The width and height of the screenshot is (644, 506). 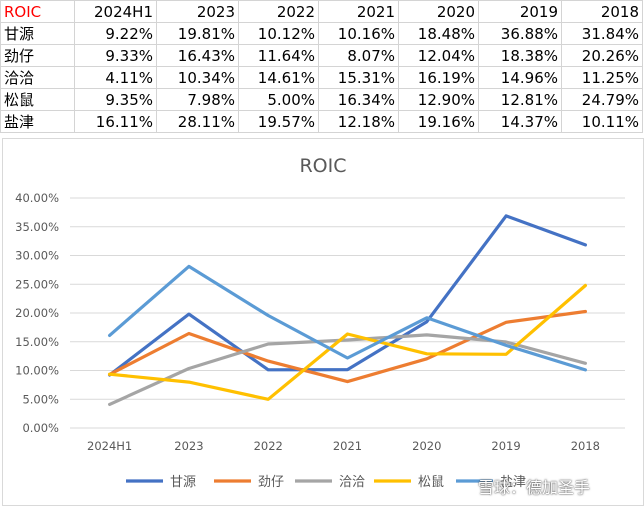 What do you see at coordinates (438, 33) in the screenshot?
I see `table-cell: 18.48%` at bounding box center [438, 33].